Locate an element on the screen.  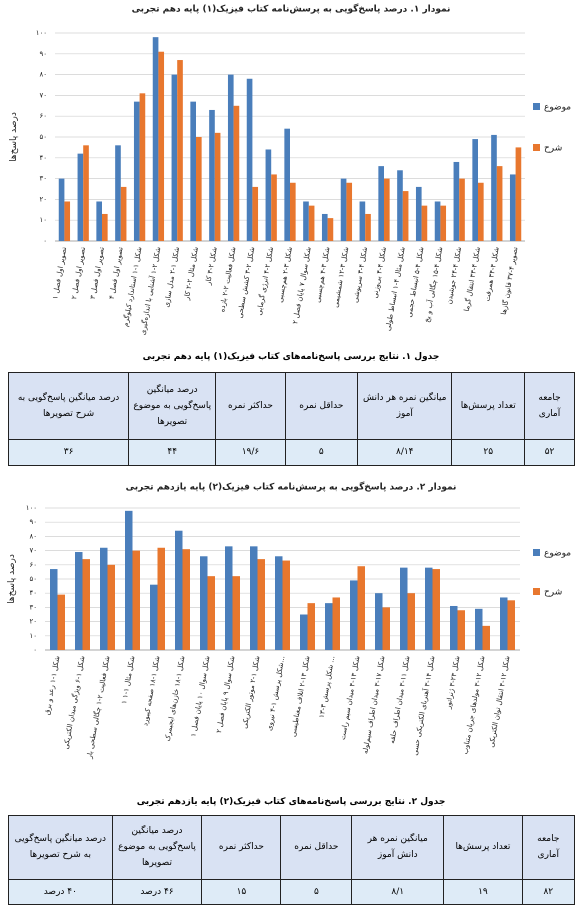
data-cell: ۴۶ درصد is located at coordinates (157, 892).